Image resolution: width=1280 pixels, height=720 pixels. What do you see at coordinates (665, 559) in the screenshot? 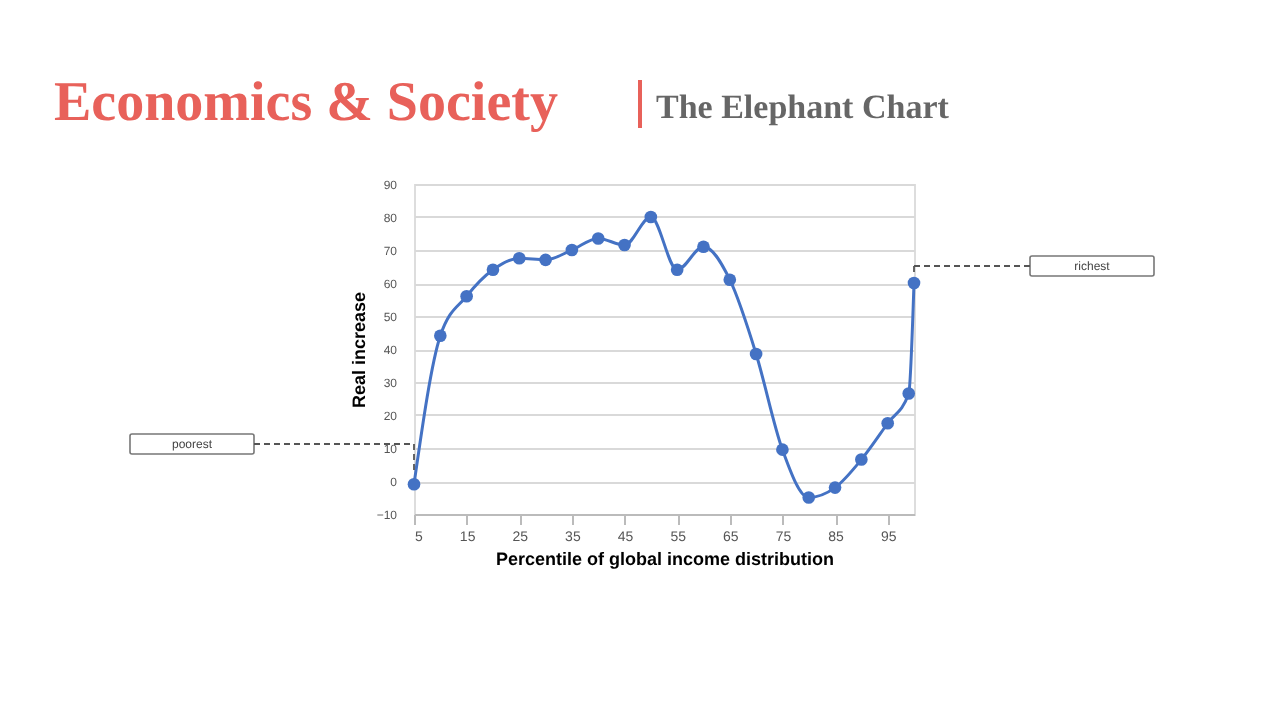
I see `x-axis-title: Percentile of global income distribution` at bounding box center [665, 559].